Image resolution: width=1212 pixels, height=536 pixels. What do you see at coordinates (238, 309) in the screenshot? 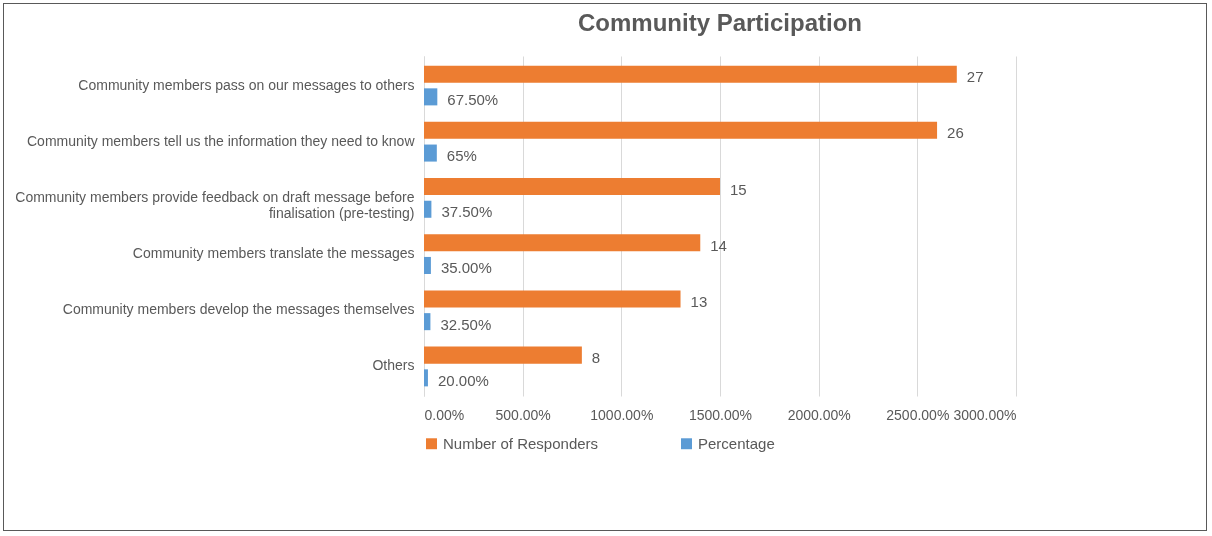
I see `y-tick-label: Community members develop the messages themselves` at bounding box center [238, 309].